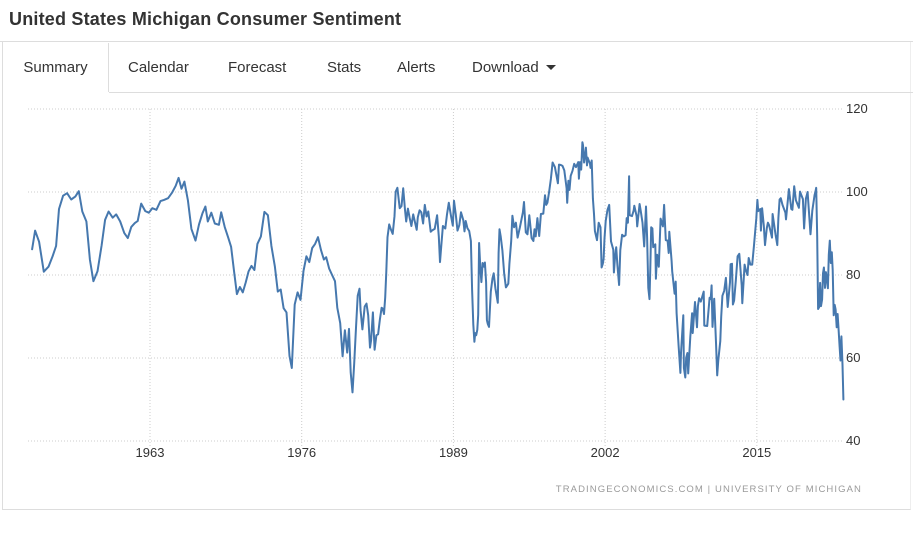  I want to click on tab-alerts: Alerts, so click(416, 67).